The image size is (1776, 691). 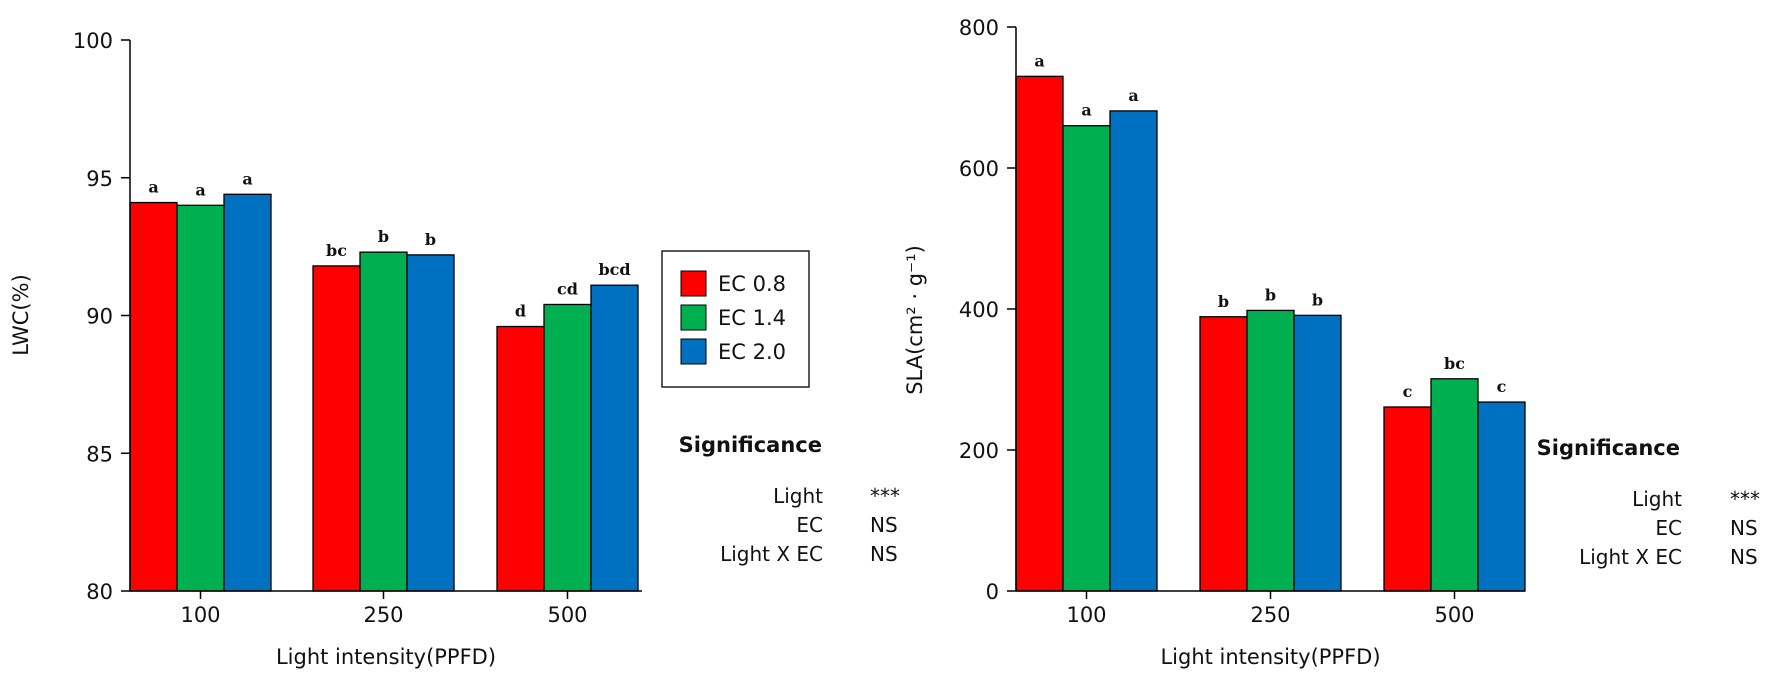 What do you see at coordinates (99, 454) in the screenshot?
I see `y-tick-label: 85` at bounding box center [99, 454].